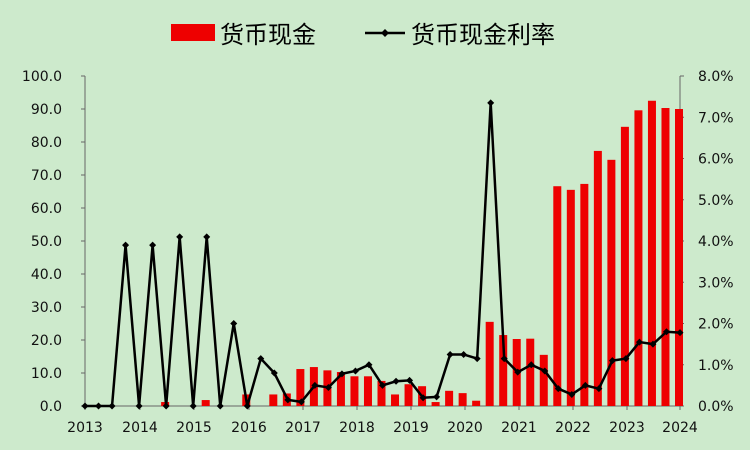 The image size is (750, 450). What do you see at coordinates (46, 275) in the screenshot?
I see `left-tick-label: 40.0` at bounding box center [46, 275].